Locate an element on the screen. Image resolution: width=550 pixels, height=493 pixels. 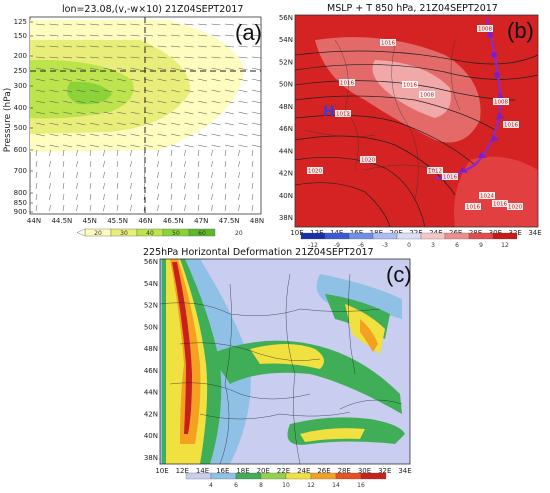
colorbar-label: -6 is located at coordinates (361, 245).